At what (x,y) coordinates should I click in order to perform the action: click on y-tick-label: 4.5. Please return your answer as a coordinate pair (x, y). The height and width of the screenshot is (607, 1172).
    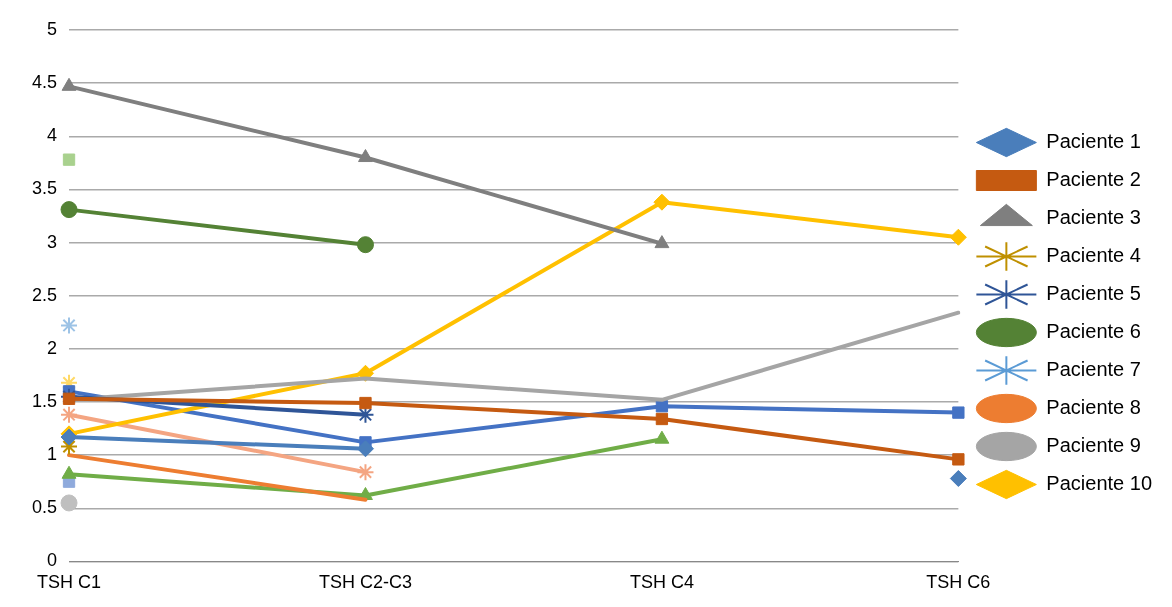
    Looking at the image, I should click on (44, 82).